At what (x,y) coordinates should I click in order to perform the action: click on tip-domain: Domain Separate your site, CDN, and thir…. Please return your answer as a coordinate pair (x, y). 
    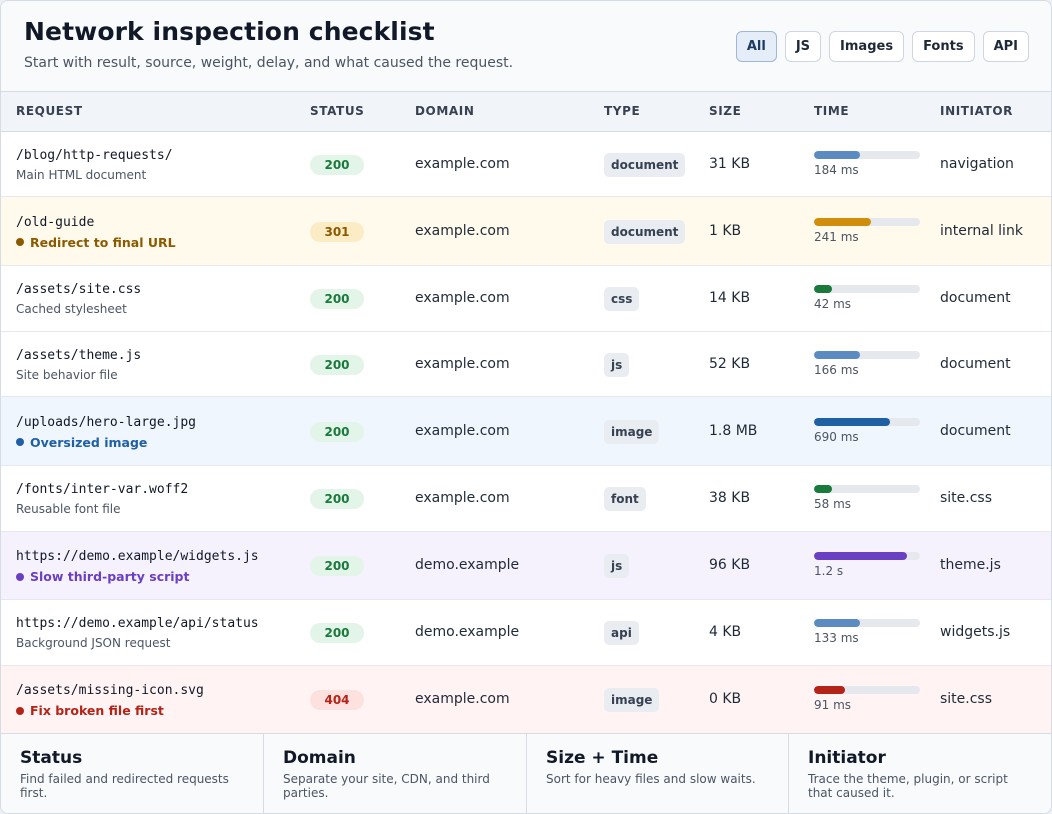
    Looking at the image, I should click on (395, 773).